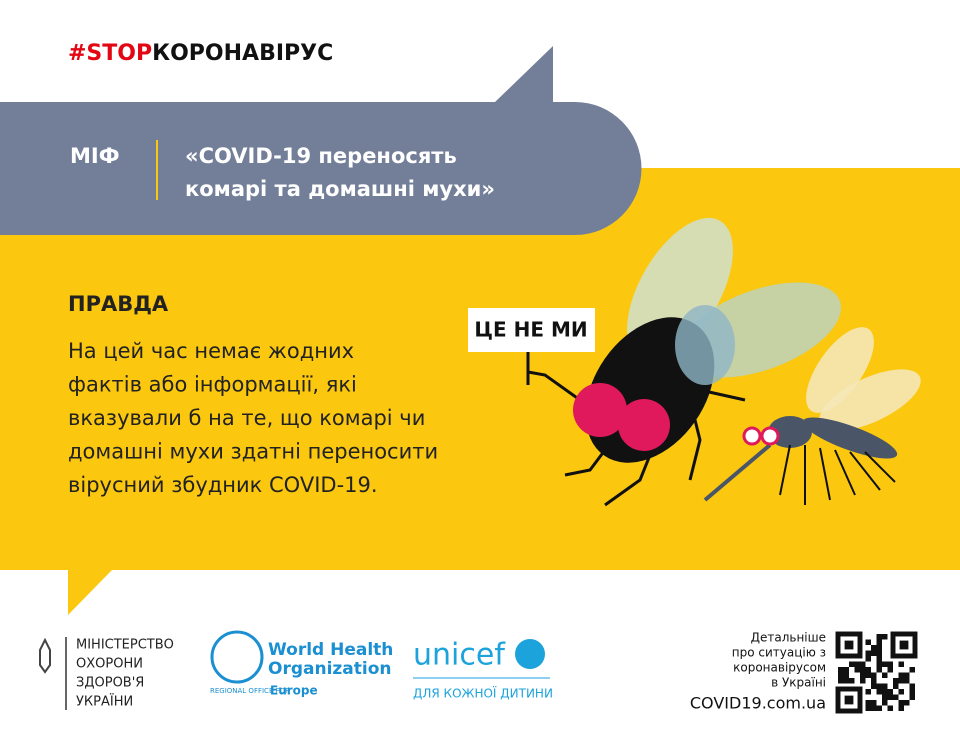  Describe the element at coordinates (211, 351) in the screenshot. I see `truth-text: На цей час немає жодних` at that location.